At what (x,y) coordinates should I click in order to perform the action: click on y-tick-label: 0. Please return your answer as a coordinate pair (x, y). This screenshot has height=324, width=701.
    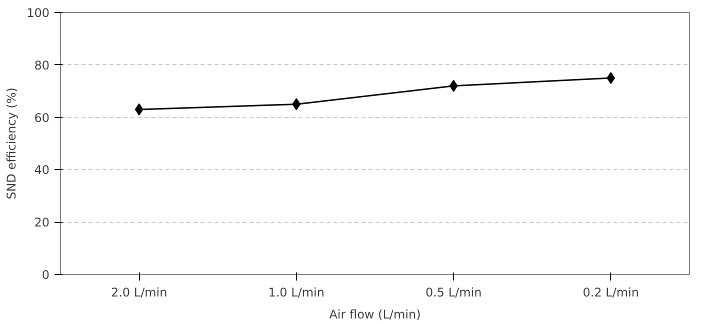
    Looking at the image, I should click on (46, 275).